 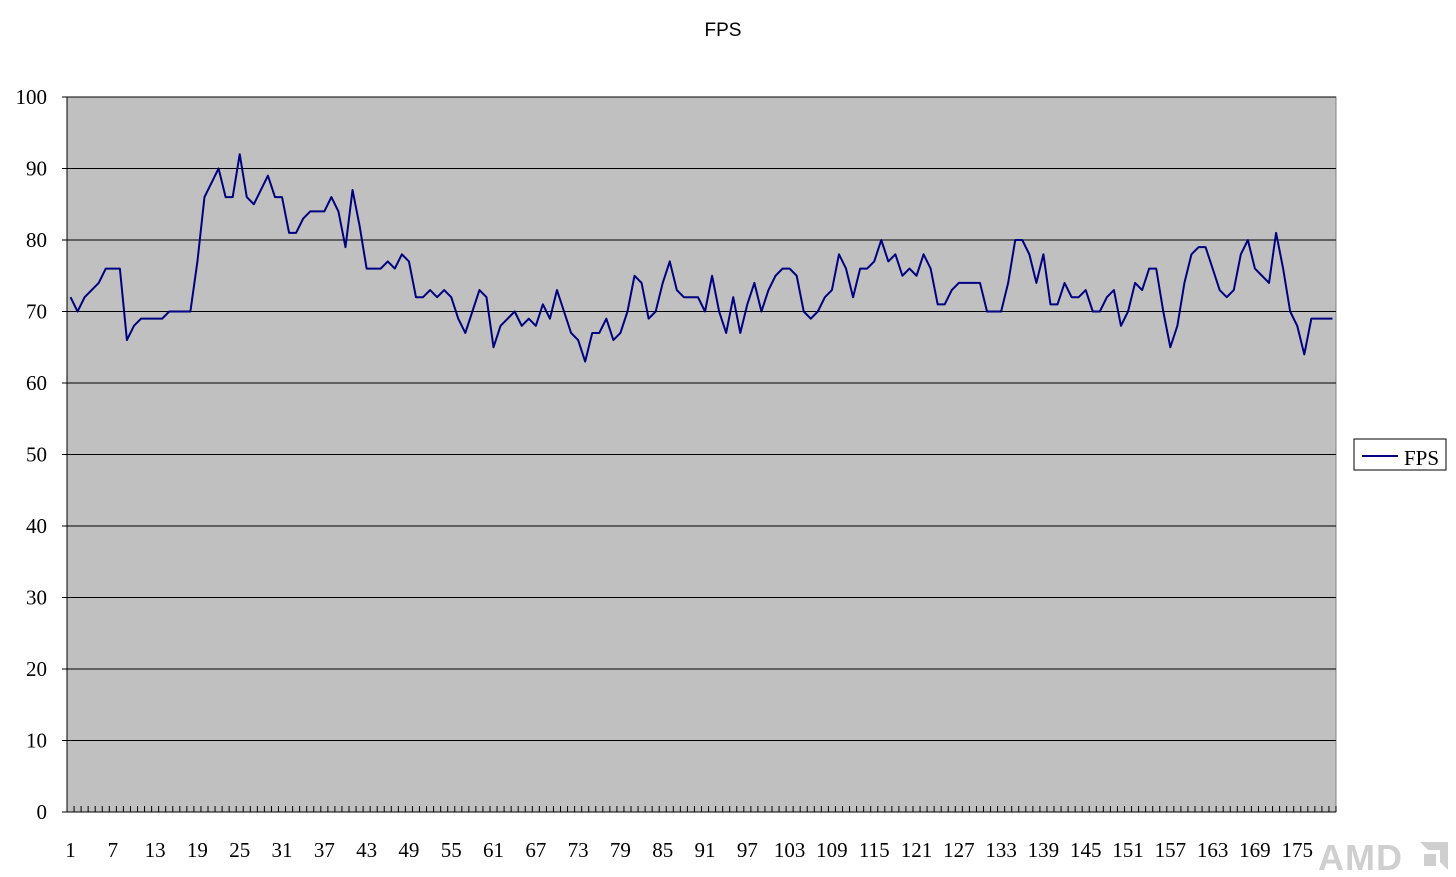 What do you see at coordinates (1044, 850) in the screenshot?
I see `x-tick-label: 139` at bounding box center [1044, 850].